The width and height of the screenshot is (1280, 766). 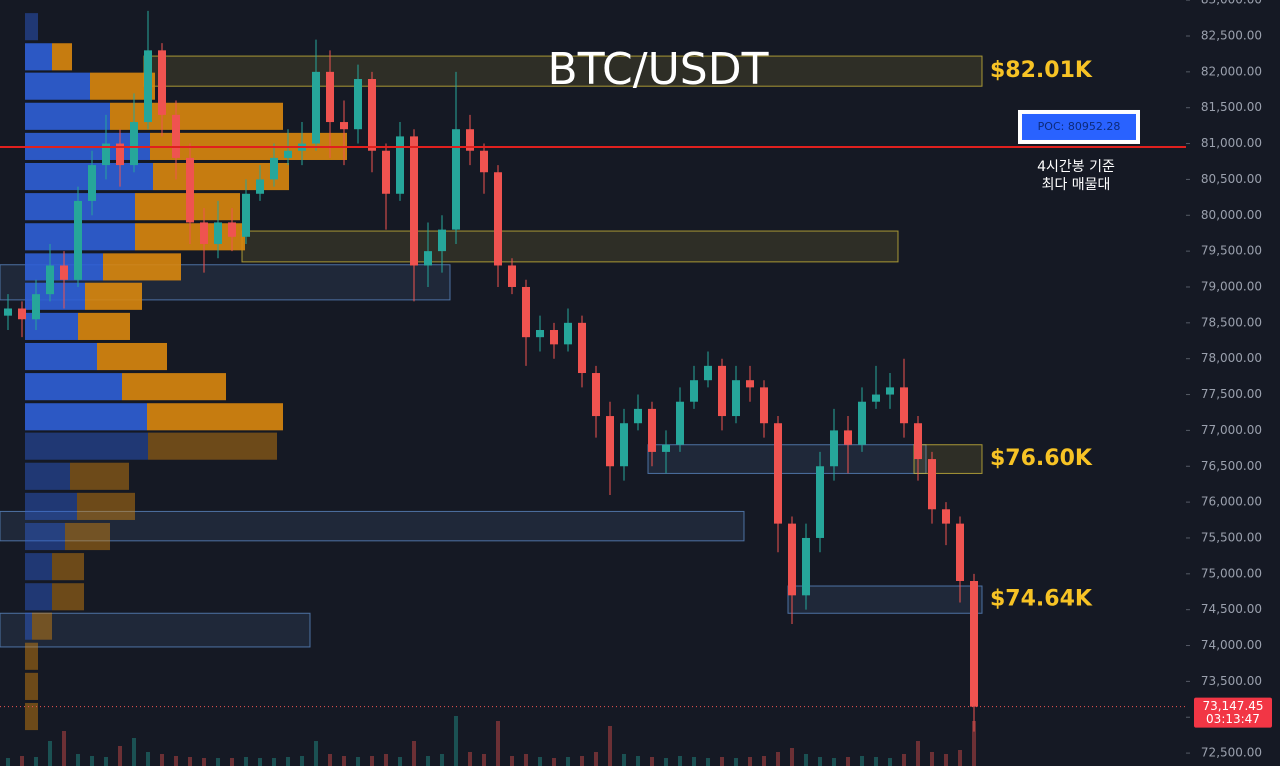 What do you see at coordinates (1231, 394) in the screenshot?
I see `y-tick-label: 77,500.00` at bounding box center [1231, 394].